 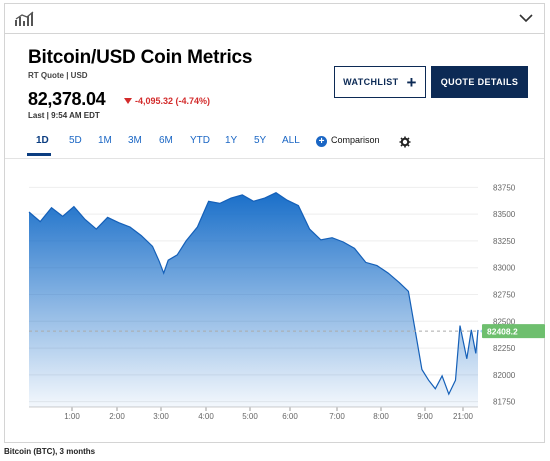 What do you see at coordinates (260, 140) in the screenshot?
I see `tab-5y: 5Y` at bounding box center [260, 140].